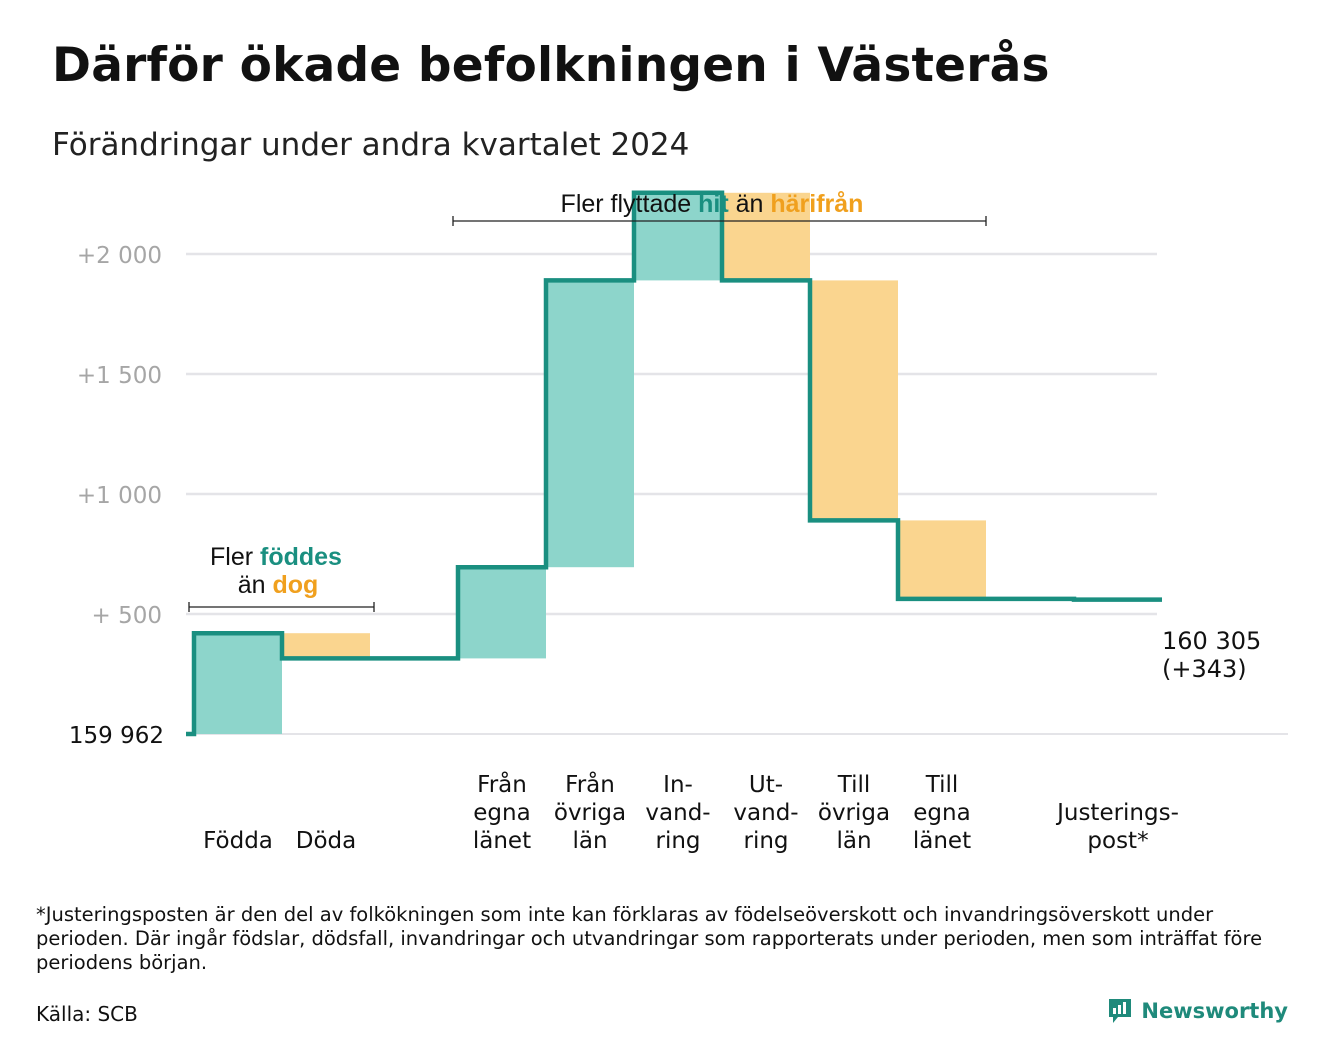 The height and width of the screenshot is (1060, 1340). What do you see at coordinates (1214, 1011) in the screenshot?
I see `brand-name: Newsworthy` at bounding box center [1214, 1011].